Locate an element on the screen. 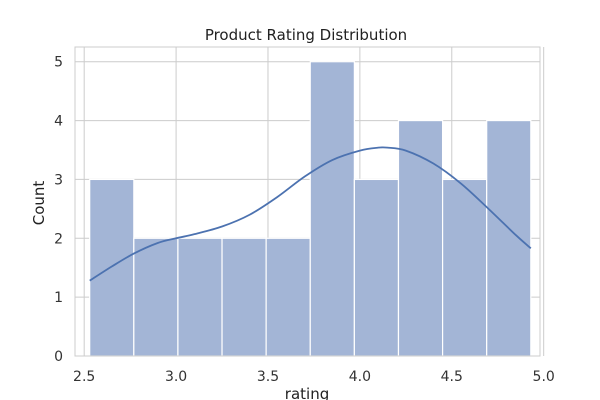  y-axis-ticks: 0 1 2 3 4 5 is located at coordinates (58, 210).